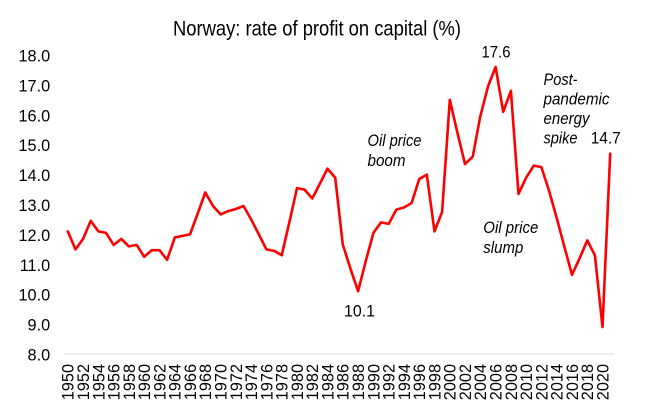 Image resolution: width=650 pixels, height=416 pixels. Describe the element at coordinates (405, 382) in the screenshot. I see `svg-text: 1994` at that location.